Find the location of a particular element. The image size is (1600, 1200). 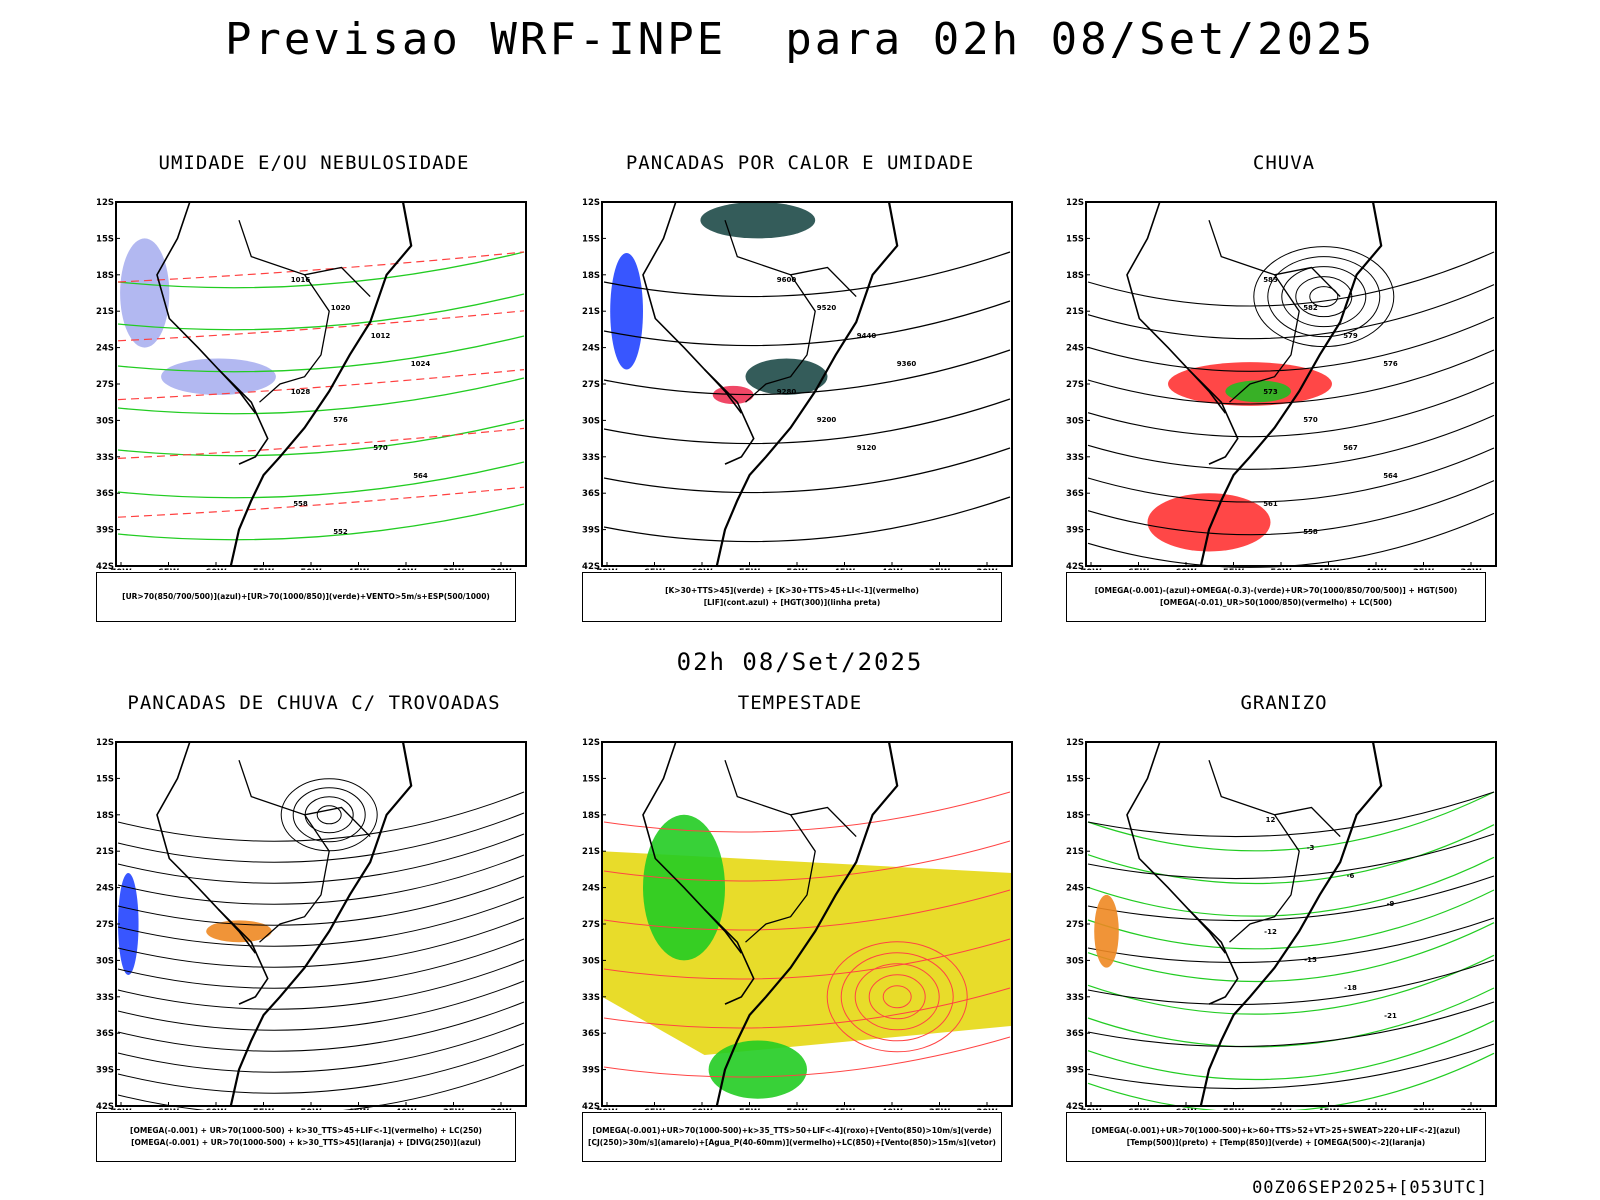

coastline is located at coordinates (321, 924).